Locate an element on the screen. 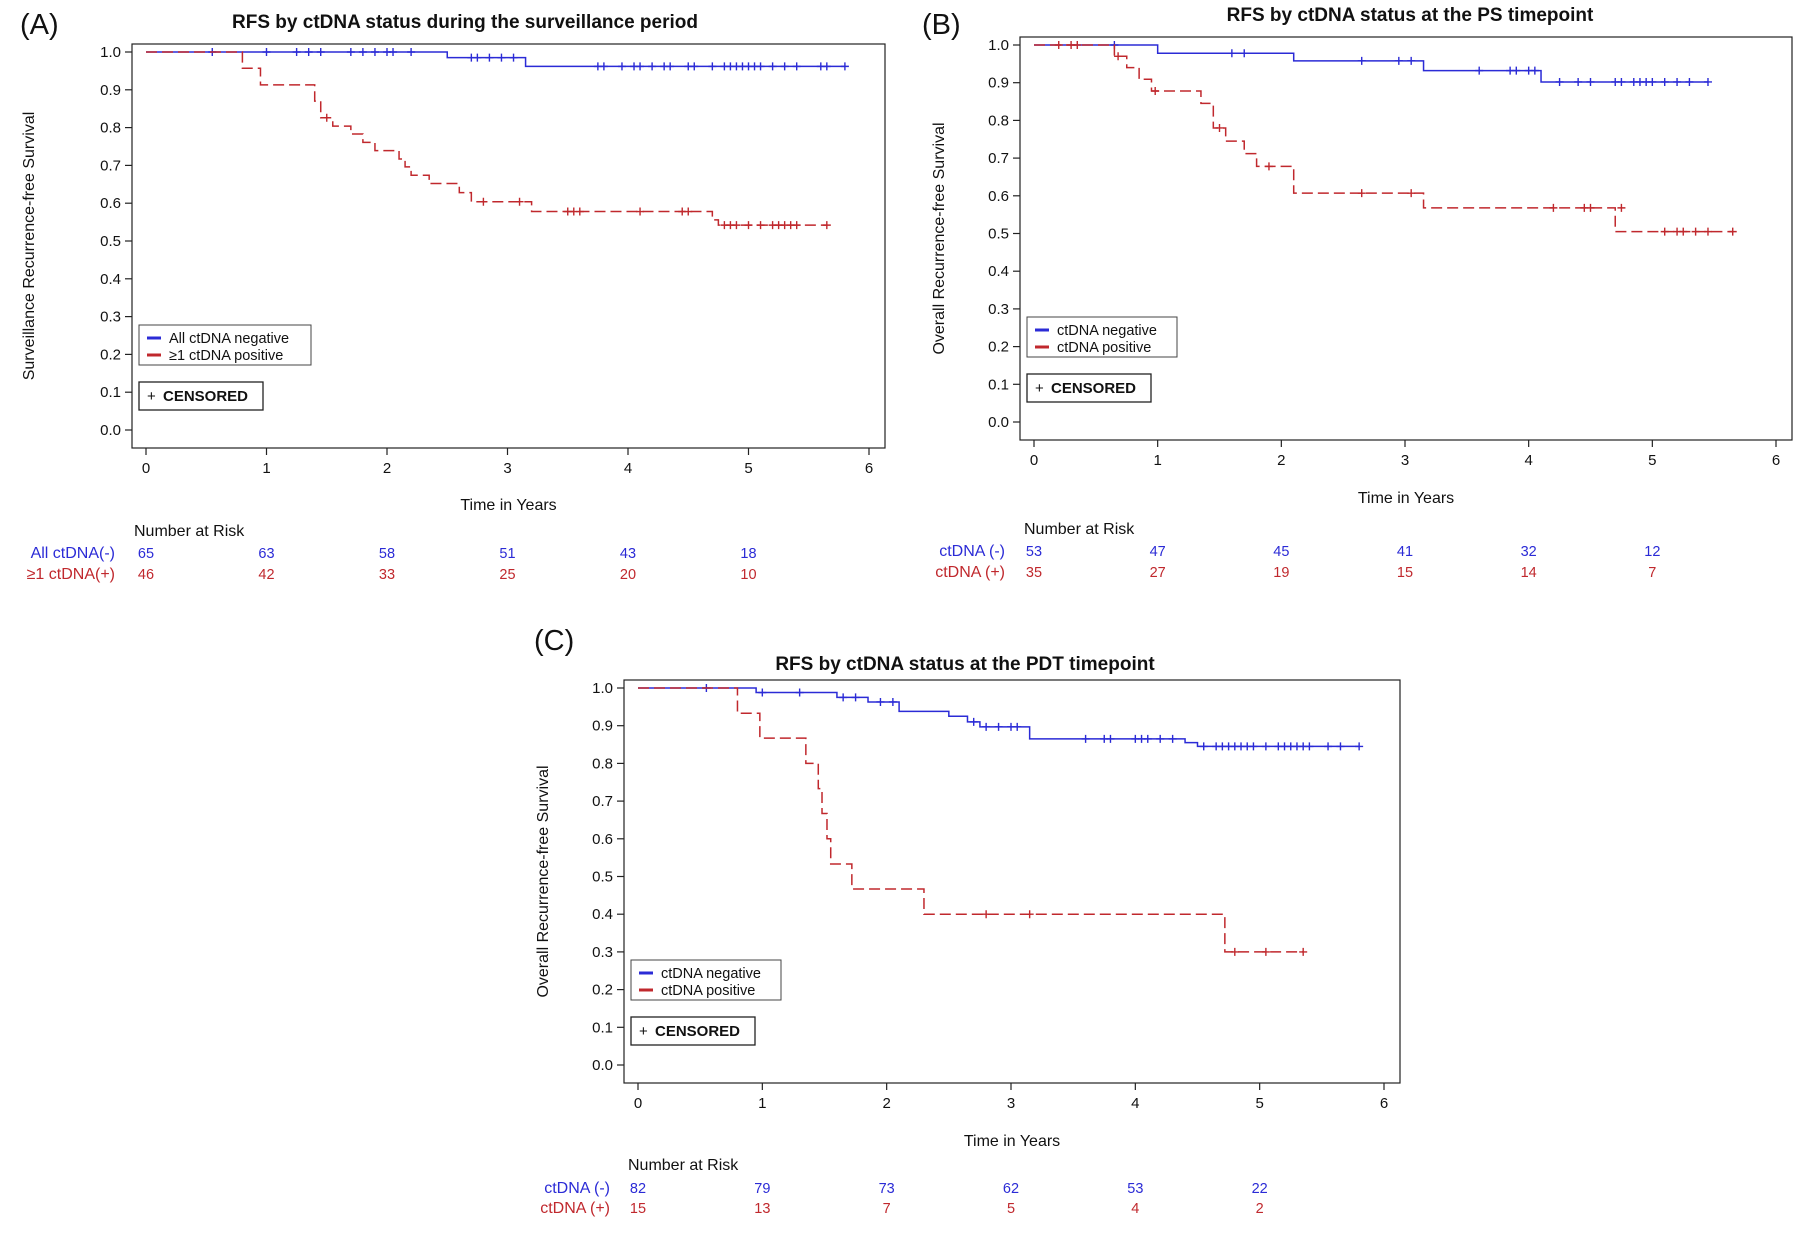 Image resolution: width=1810 pixels, height=1258 pixels. censored-legend-box is located at coordinates (201, 396).